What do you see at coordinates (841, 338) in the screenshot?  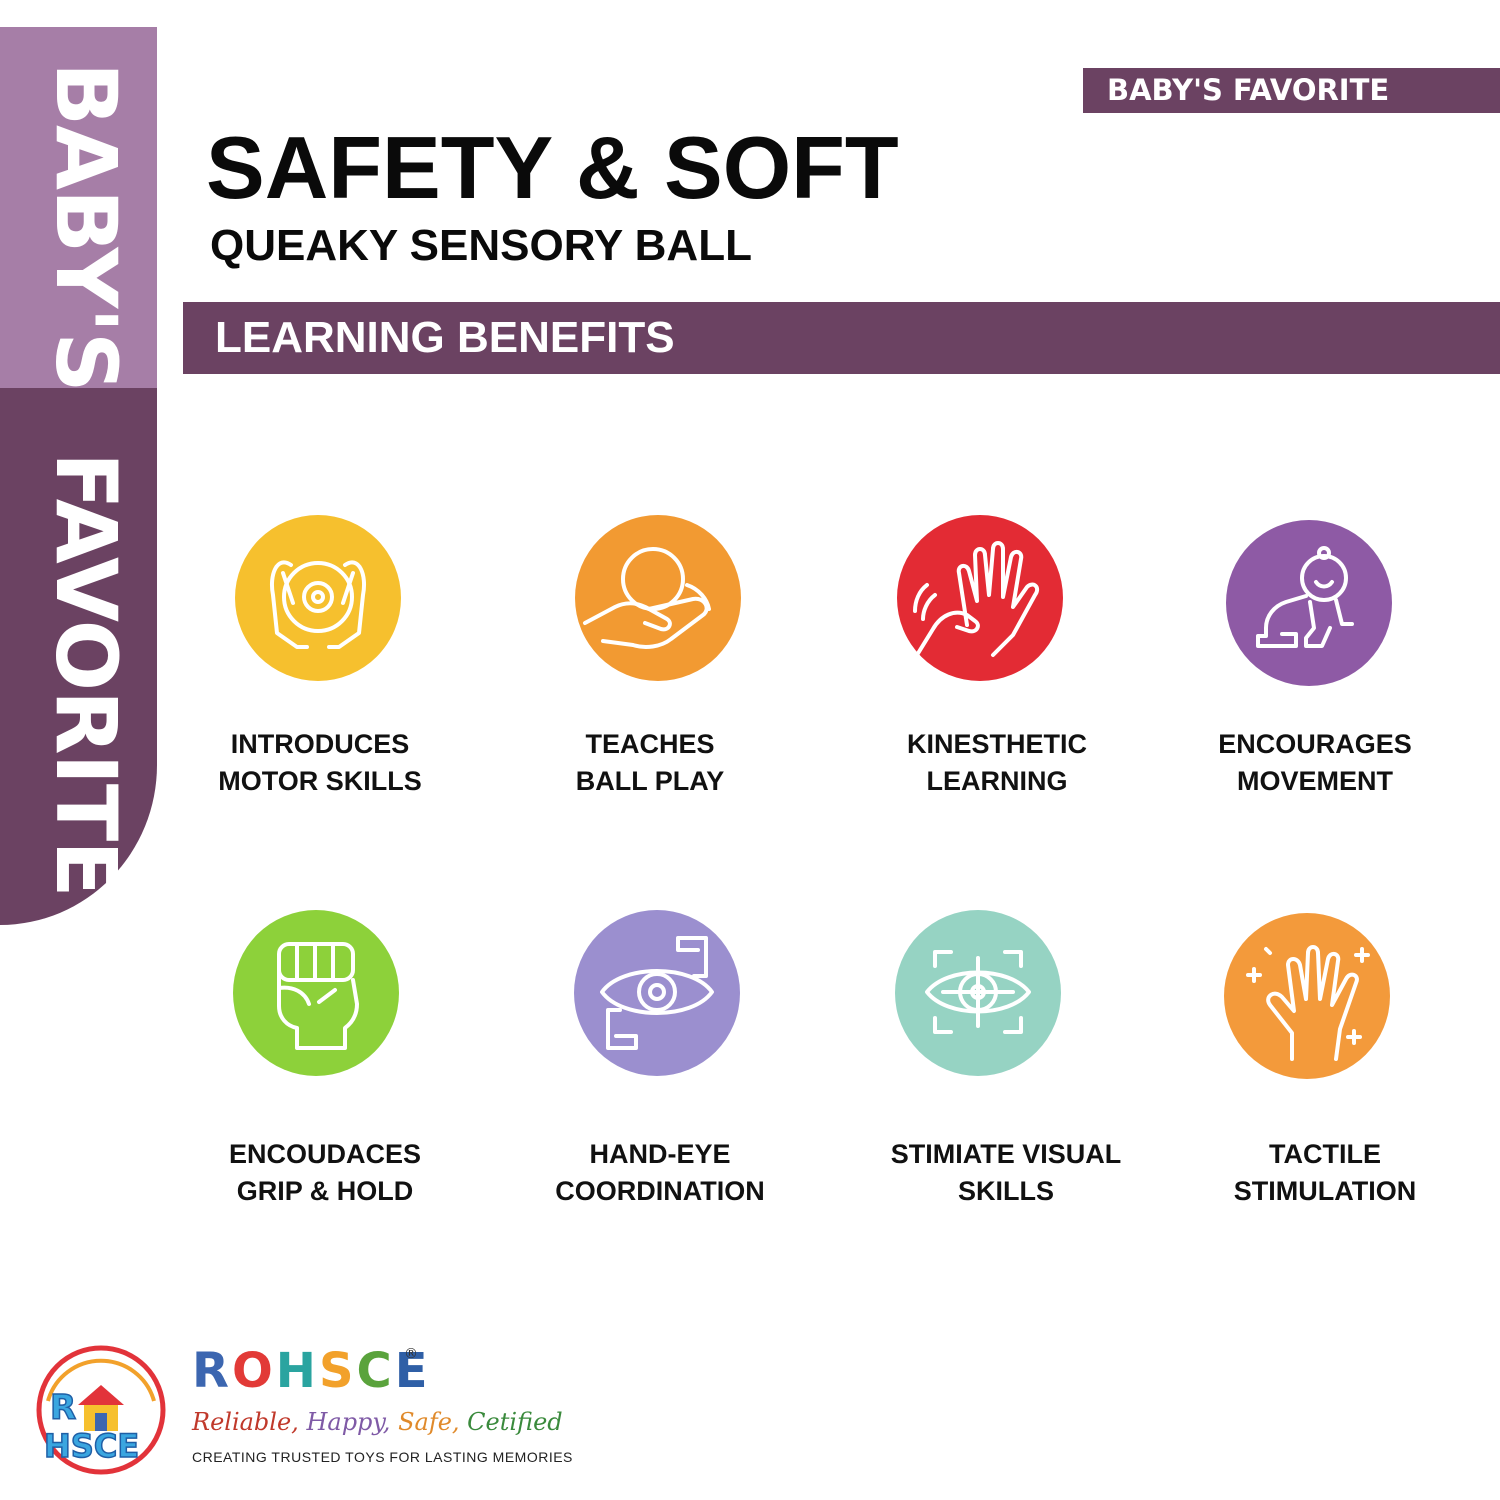 I see `section-band: LEARNING BENEFITS` at bounding box center [841, 338].